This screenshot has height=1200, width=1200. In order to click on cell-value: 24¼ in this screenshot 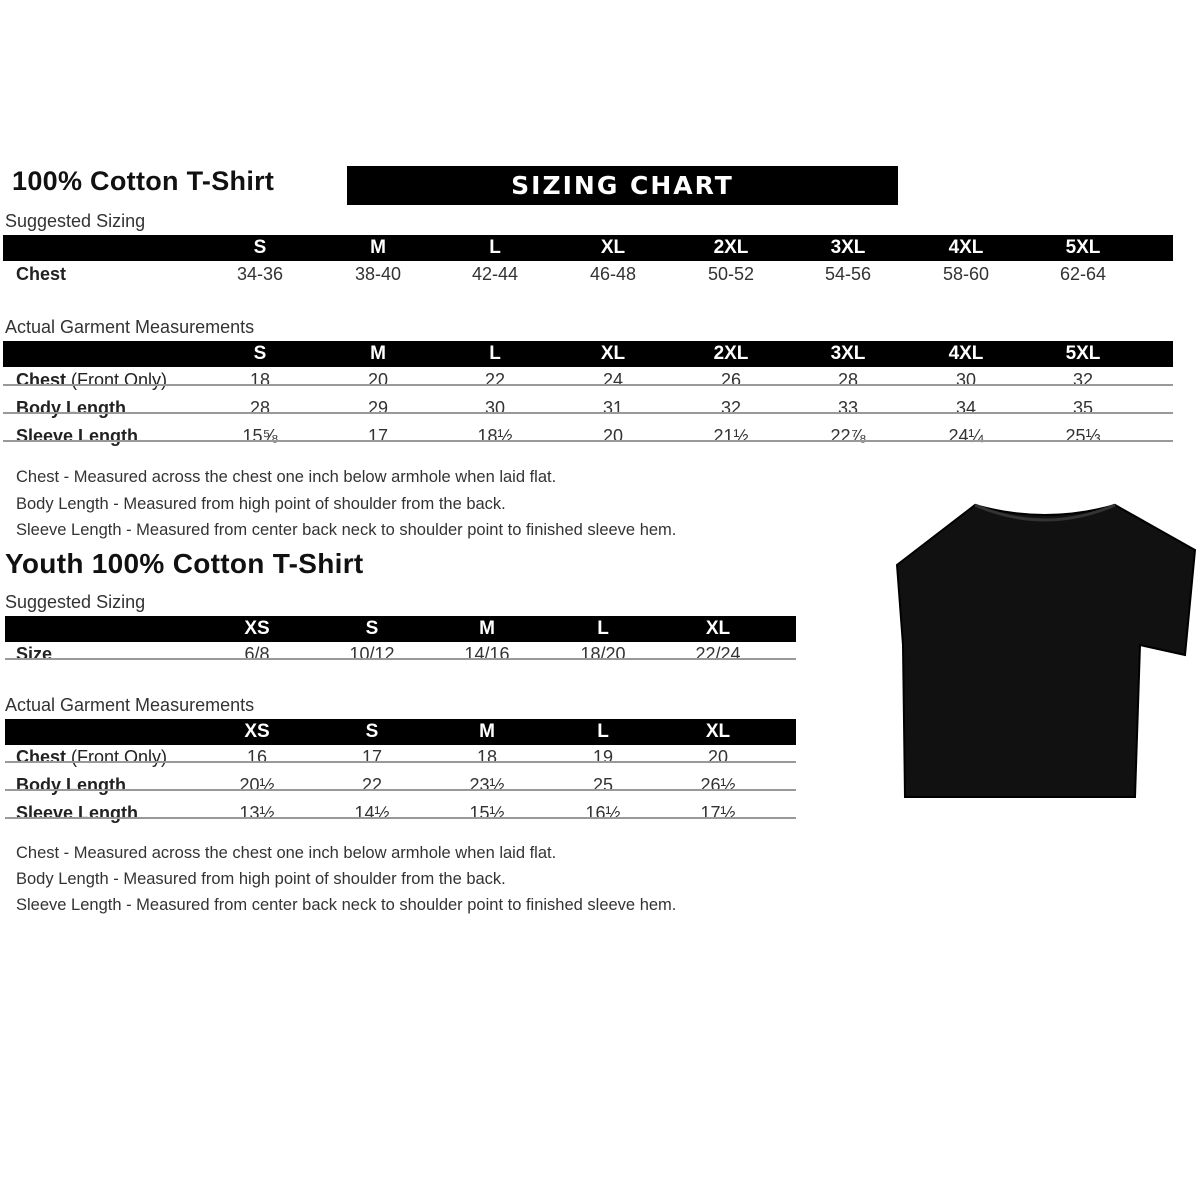, I will do `click(966, 436)`.